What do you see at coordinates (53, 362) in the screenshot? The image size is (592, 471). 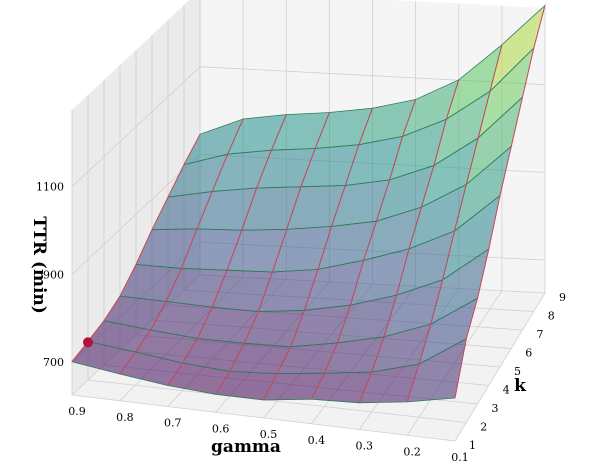 I see `z-tick-label: 700` at bounding box center [53, 362].